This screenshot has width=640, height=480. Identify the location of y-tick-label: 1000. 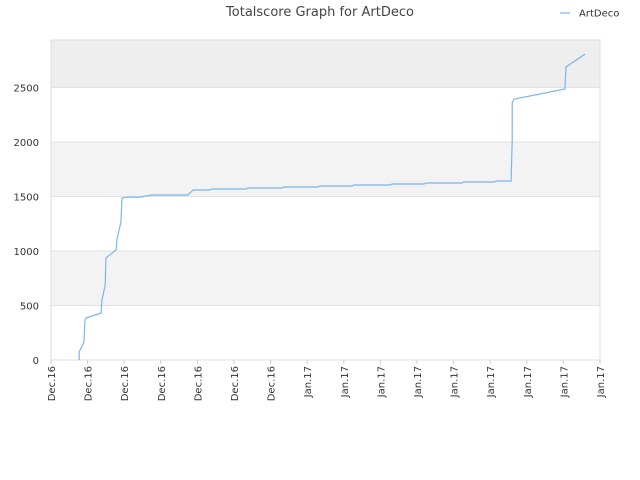
(26, 252).